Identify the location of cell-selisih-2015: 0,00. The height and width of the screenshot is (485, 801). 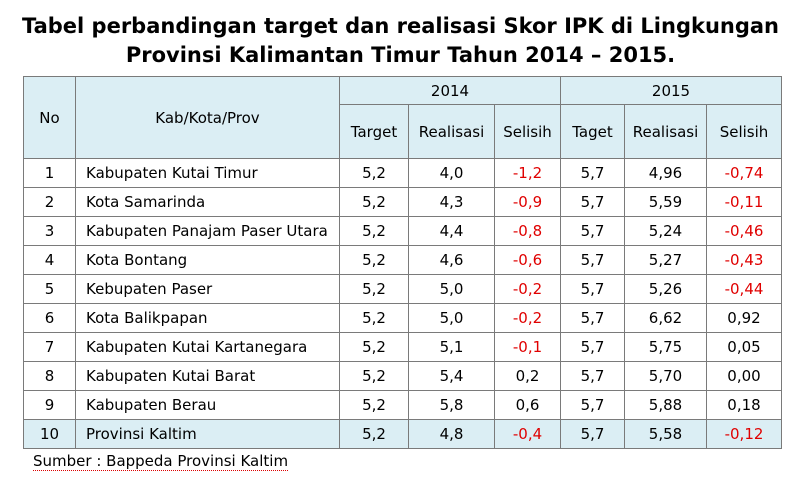
(744, 376).